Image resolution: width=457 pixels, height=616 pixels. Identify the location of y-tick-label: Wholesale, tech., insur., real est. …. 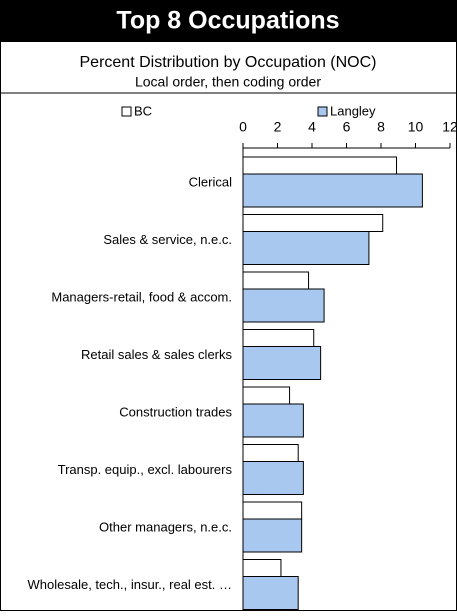
(130, 584).